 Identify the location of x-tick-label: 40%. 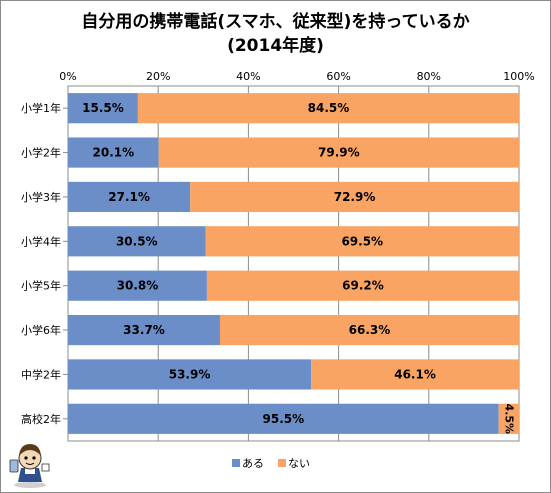
(248, 76).